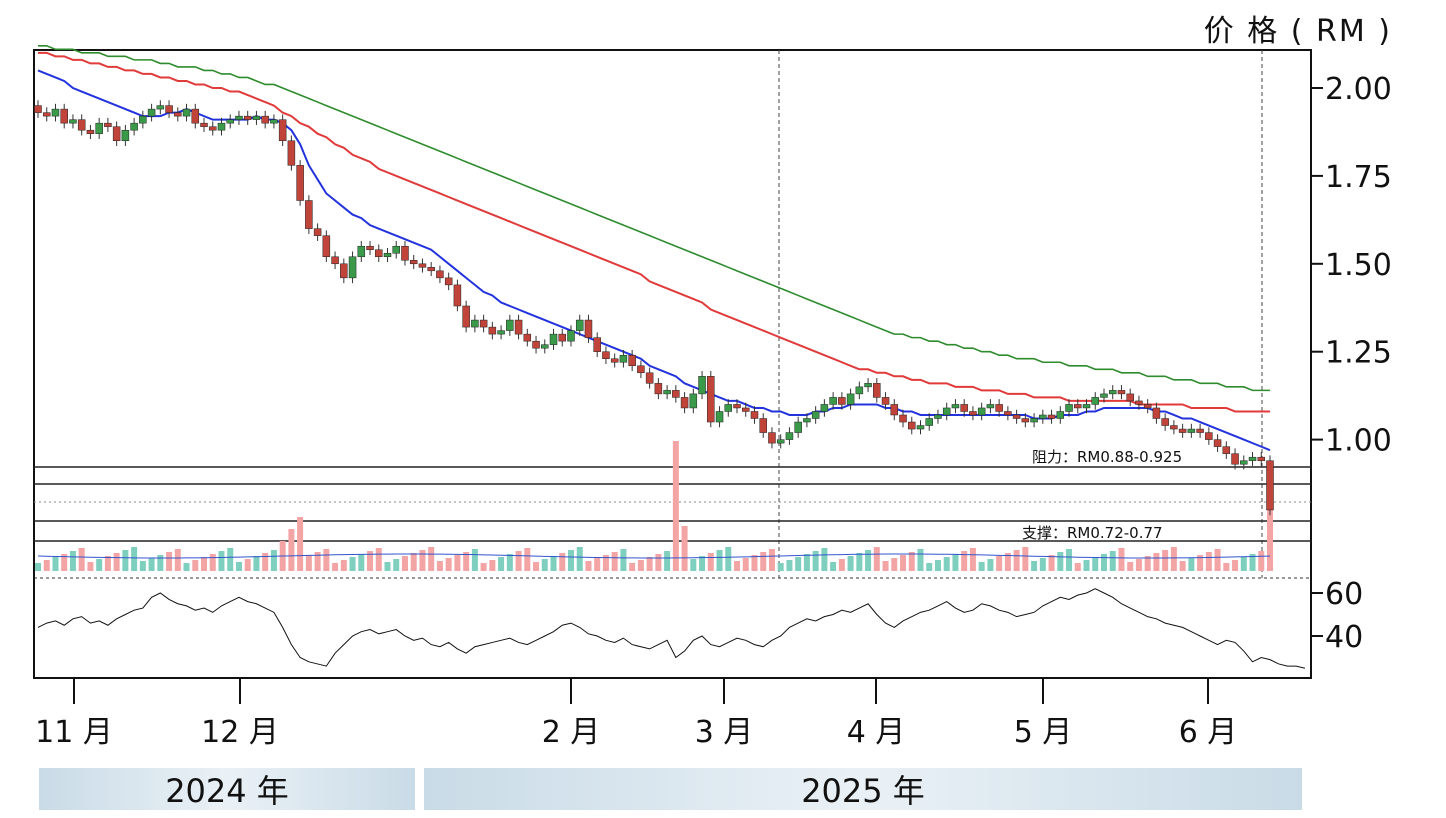 The height and width of the screenshot is (818, 1446). Describe the element at coordinates (1107, 457) in the screenshot. I see `resistance-label: 阻力：RM0.88-0.925` at that location.